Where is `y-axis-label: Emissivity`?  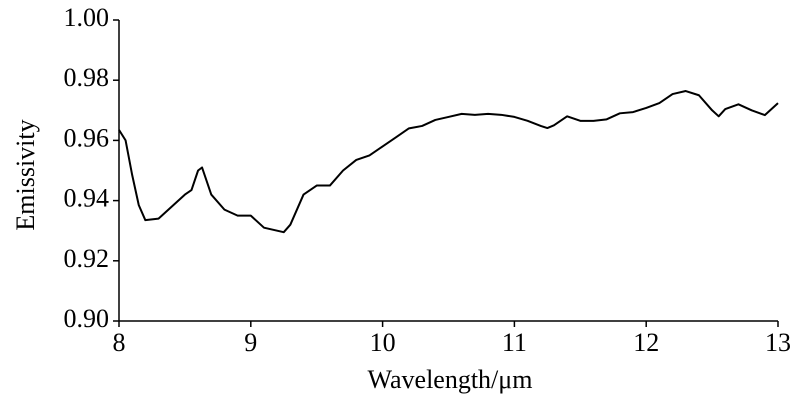 y-axis-label: Emissivity is located at coordinates (25, 174).